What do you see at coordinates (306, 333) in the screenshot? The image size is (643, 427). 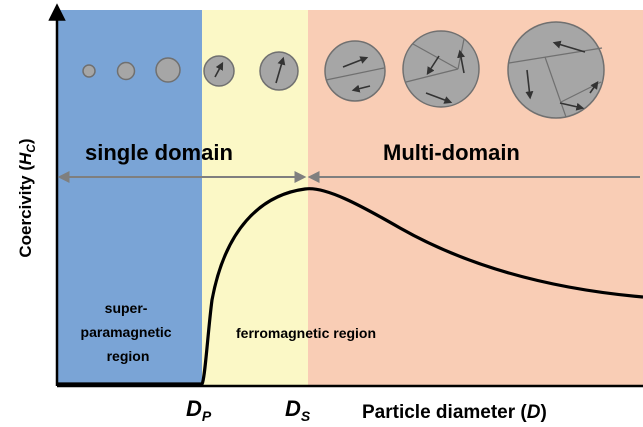 I see `ferromagnetic-region-label: ferromagnetic region` at bounding box center [306, 333].